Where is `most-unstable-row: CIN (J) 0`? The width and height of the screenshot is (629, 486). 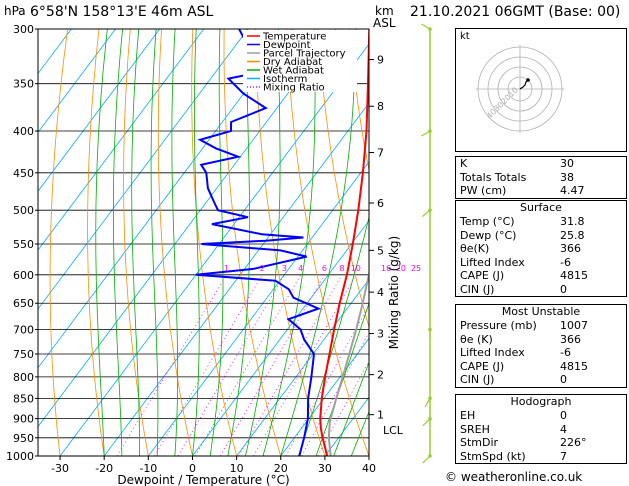
most-unstable-row: CIN (J) 0 is located at coordinates (513, 379).